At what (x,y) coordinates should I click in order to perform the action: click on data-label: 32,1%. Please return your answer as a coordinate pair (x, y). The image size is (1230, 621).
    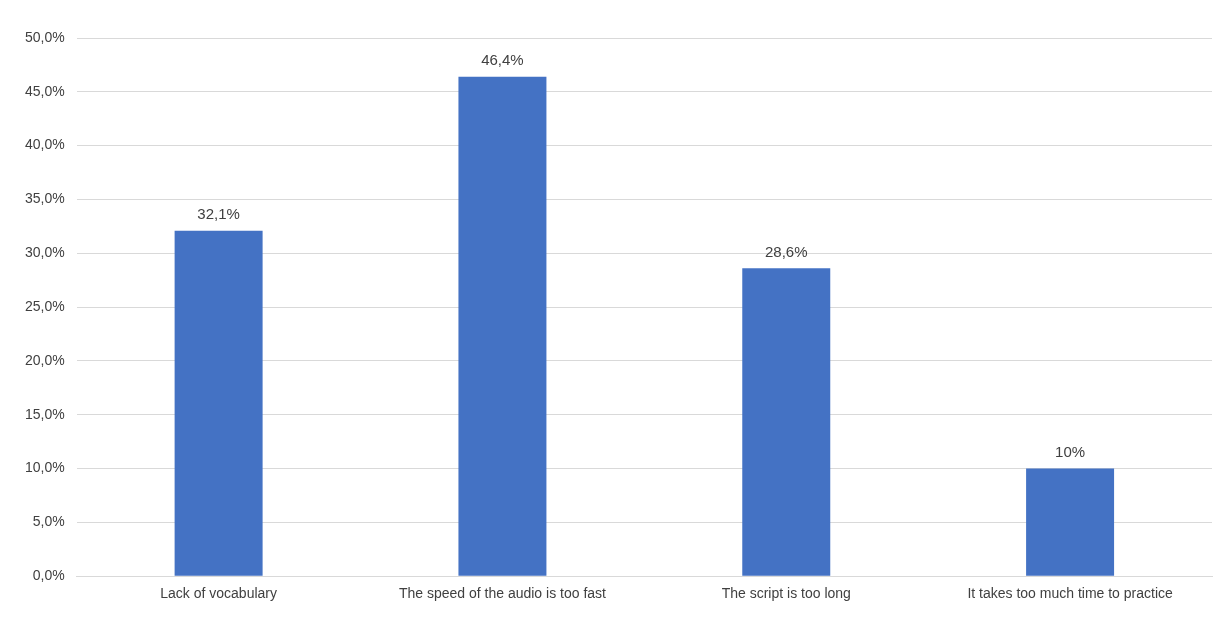
    Looking at the image, I should click on (218, 214).